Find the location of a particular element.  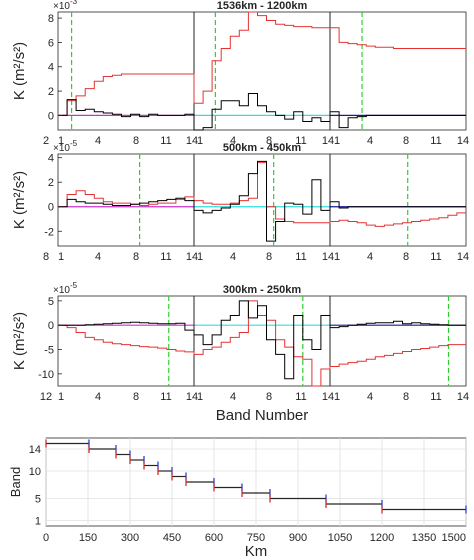

x-tick-label: 600 is located at coordinates (214, 538).